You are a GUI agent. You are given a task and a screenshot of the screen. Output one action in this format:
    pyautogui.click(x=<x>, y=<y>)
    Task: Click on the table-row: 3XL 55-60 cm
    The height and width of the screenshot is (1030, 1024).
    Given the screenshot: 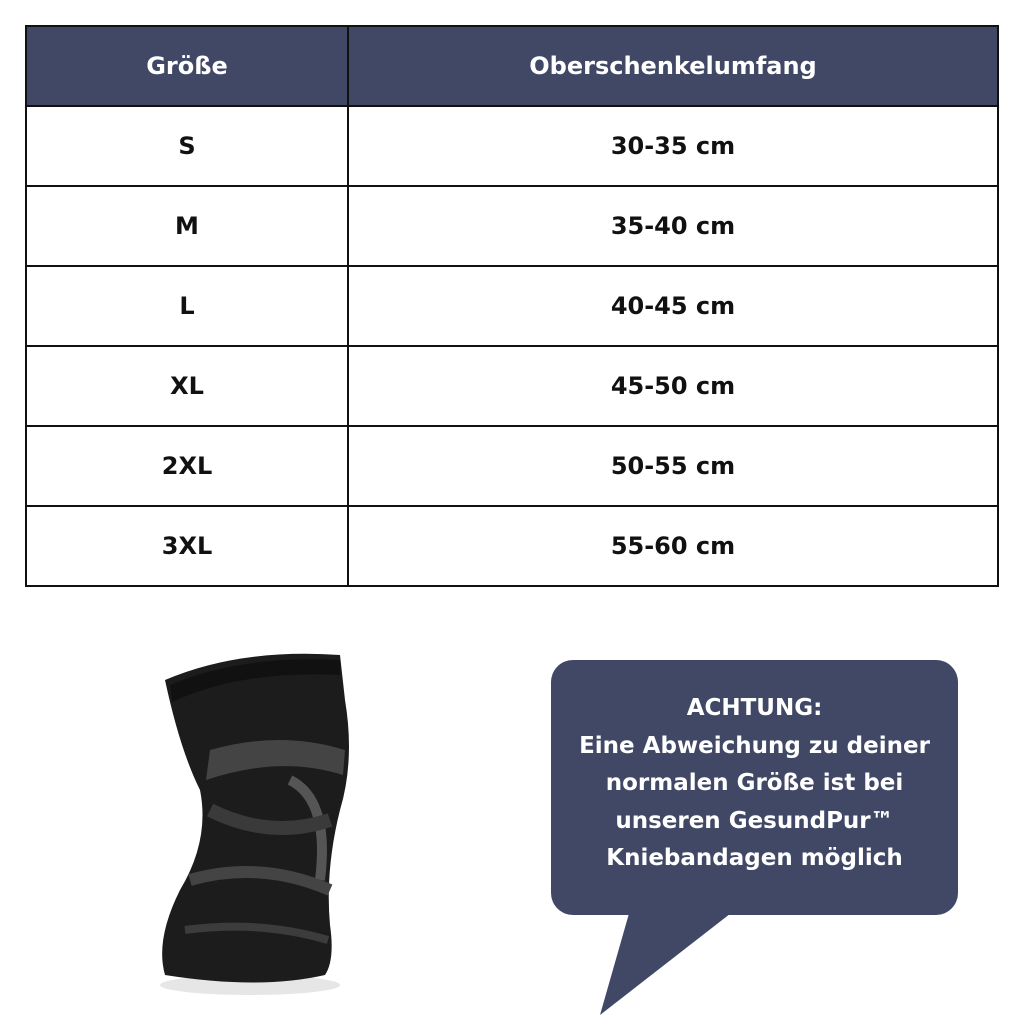 What is the action you would take?
    pyautogui.click(x=512, y=546)
    